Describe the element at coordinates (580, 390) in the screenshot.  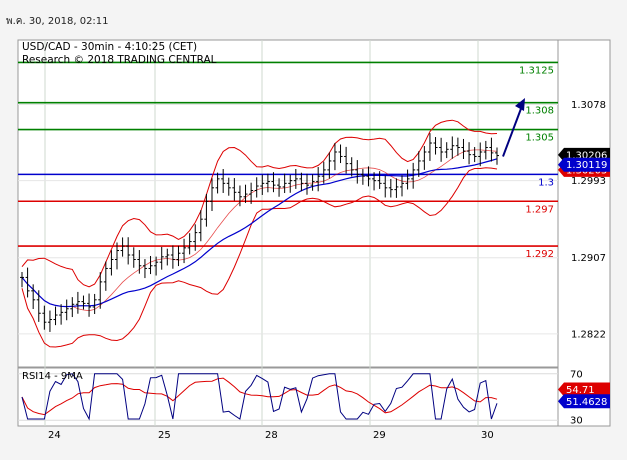
I see `rsi-tag-text: 54.71` at that location.